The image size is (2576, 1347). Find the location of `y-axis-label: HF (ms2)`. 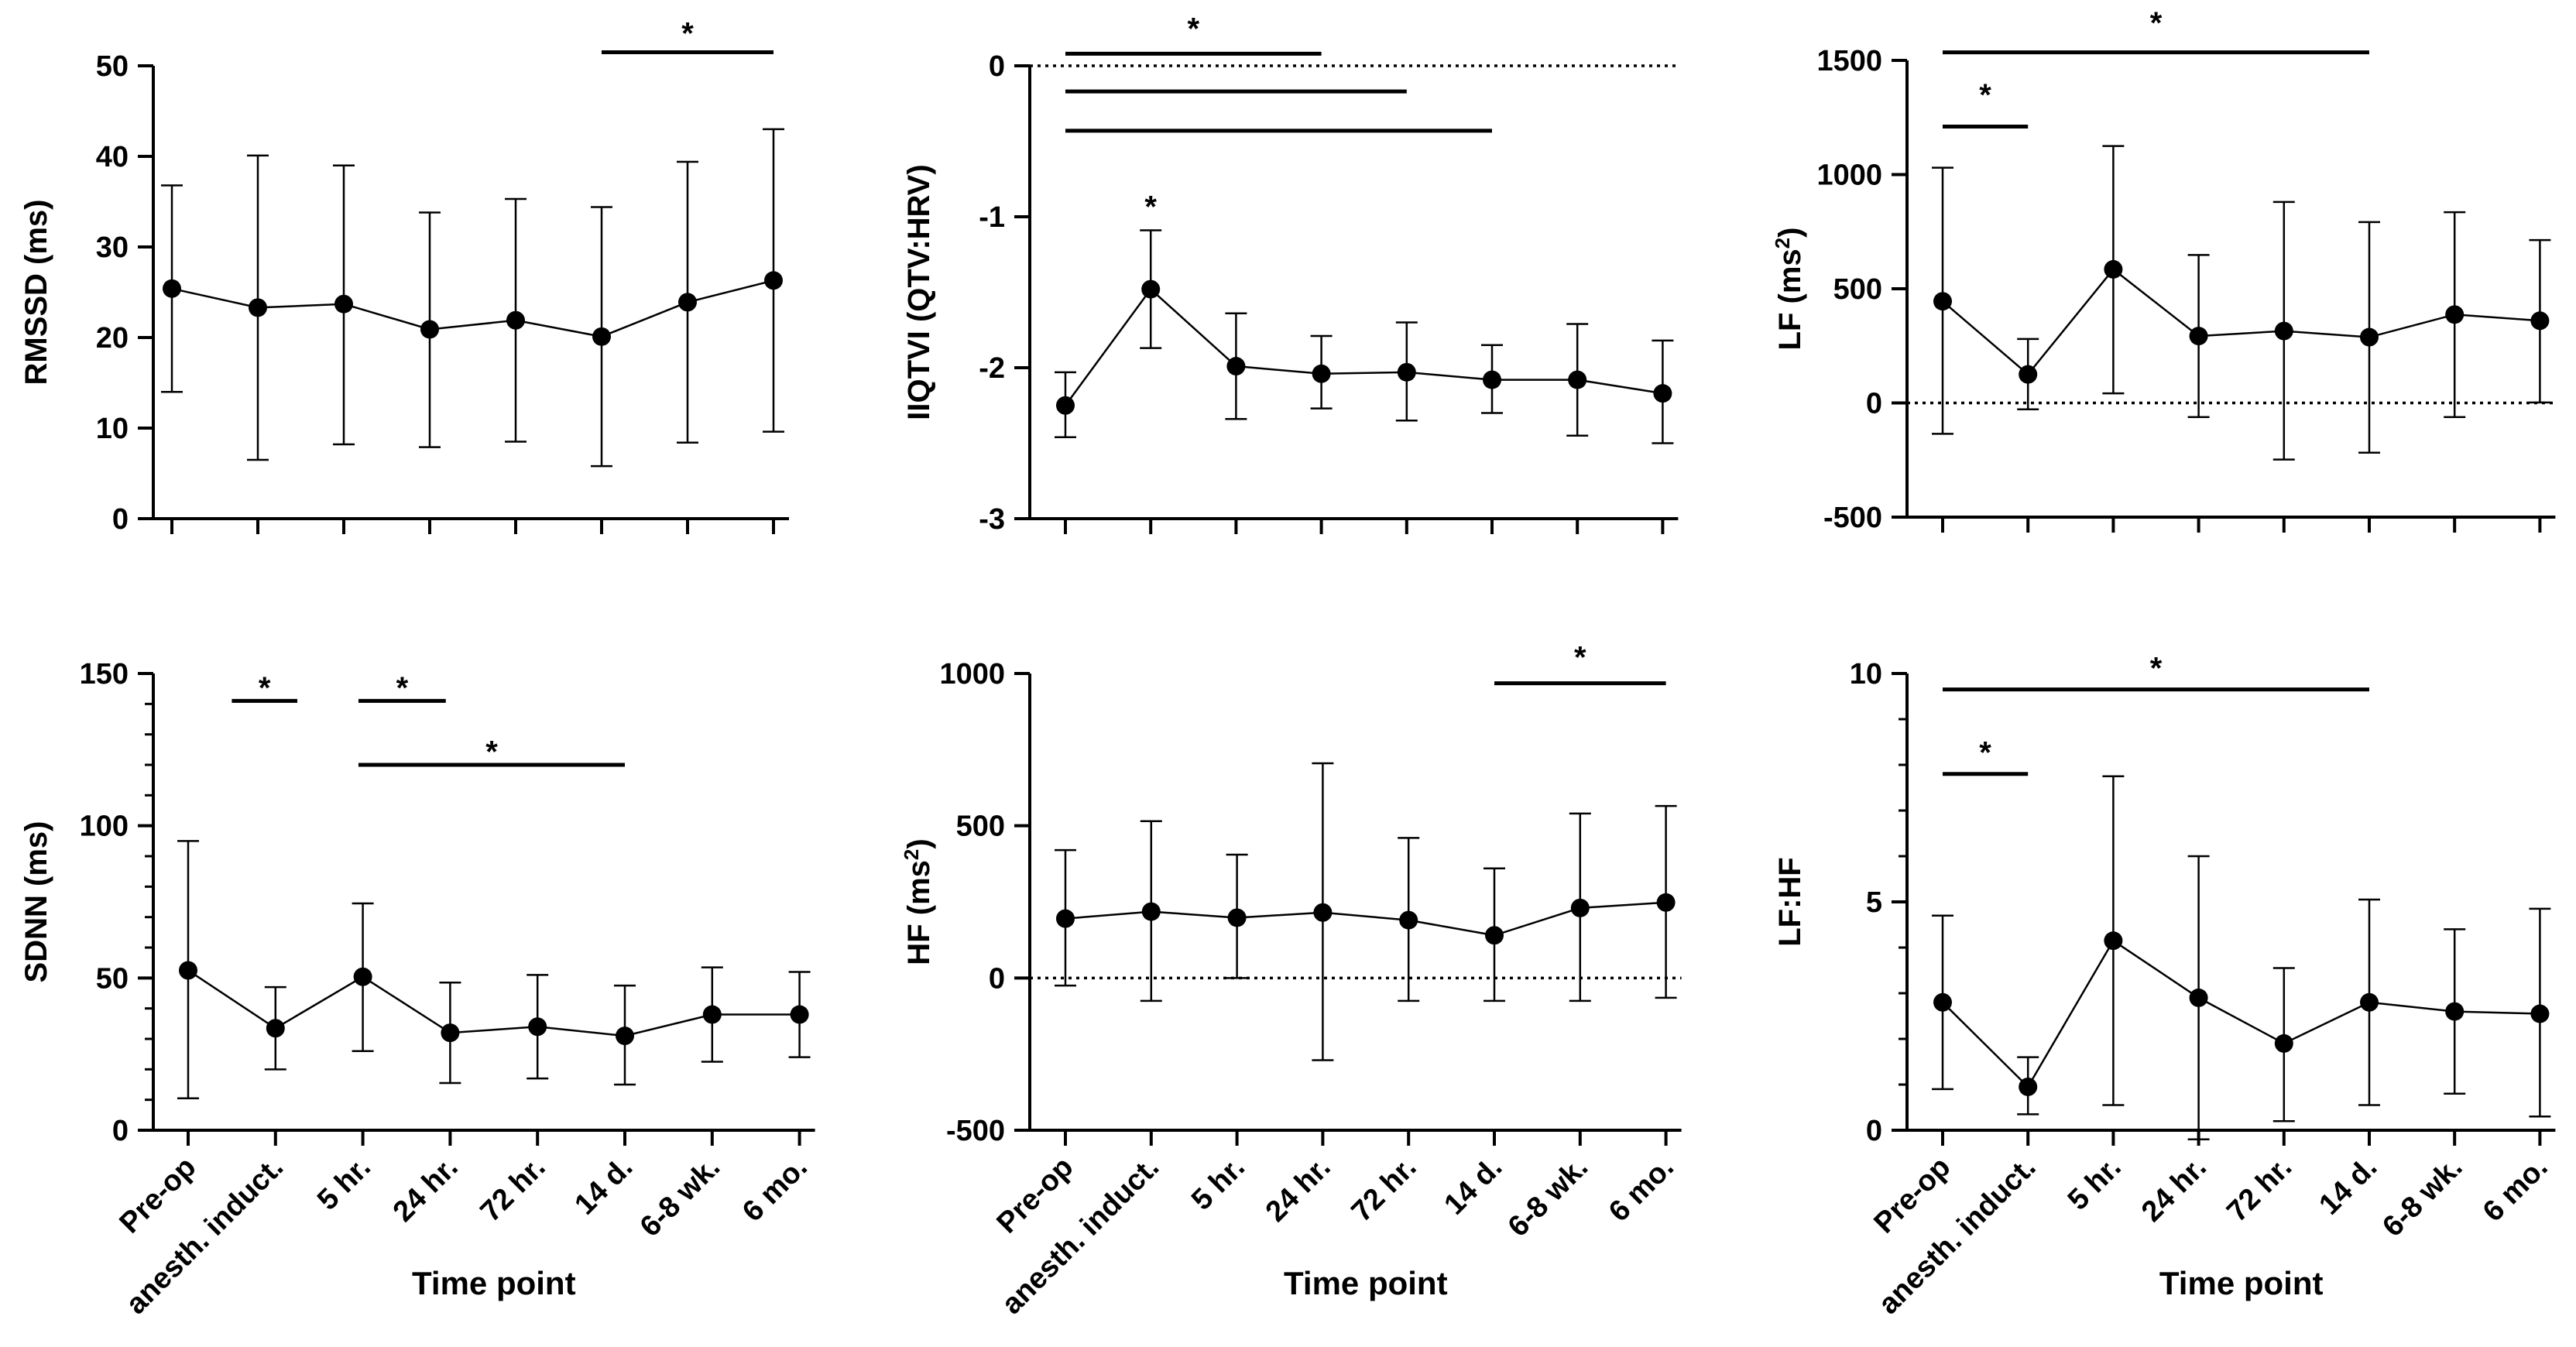

y-axis-label: HF (ms2) is located at coordinates (918, 901).